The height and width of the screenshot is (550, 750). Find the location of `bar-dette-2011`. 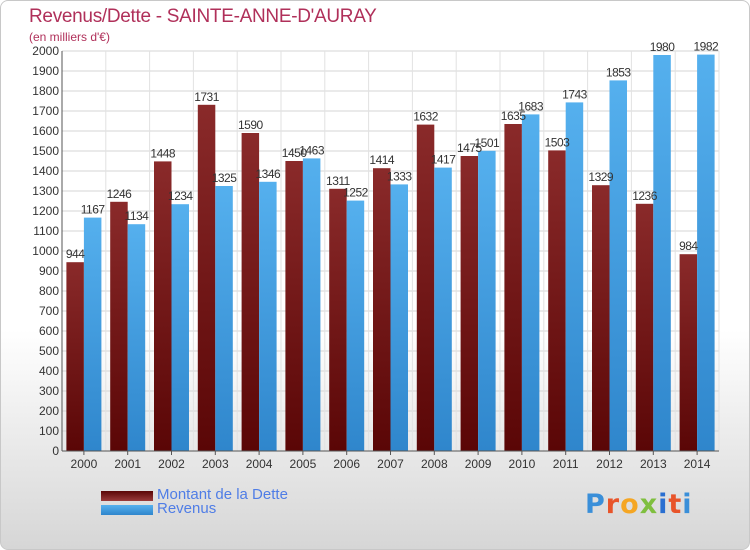

bar-dette-2011 is located at coordinates (557, 300).